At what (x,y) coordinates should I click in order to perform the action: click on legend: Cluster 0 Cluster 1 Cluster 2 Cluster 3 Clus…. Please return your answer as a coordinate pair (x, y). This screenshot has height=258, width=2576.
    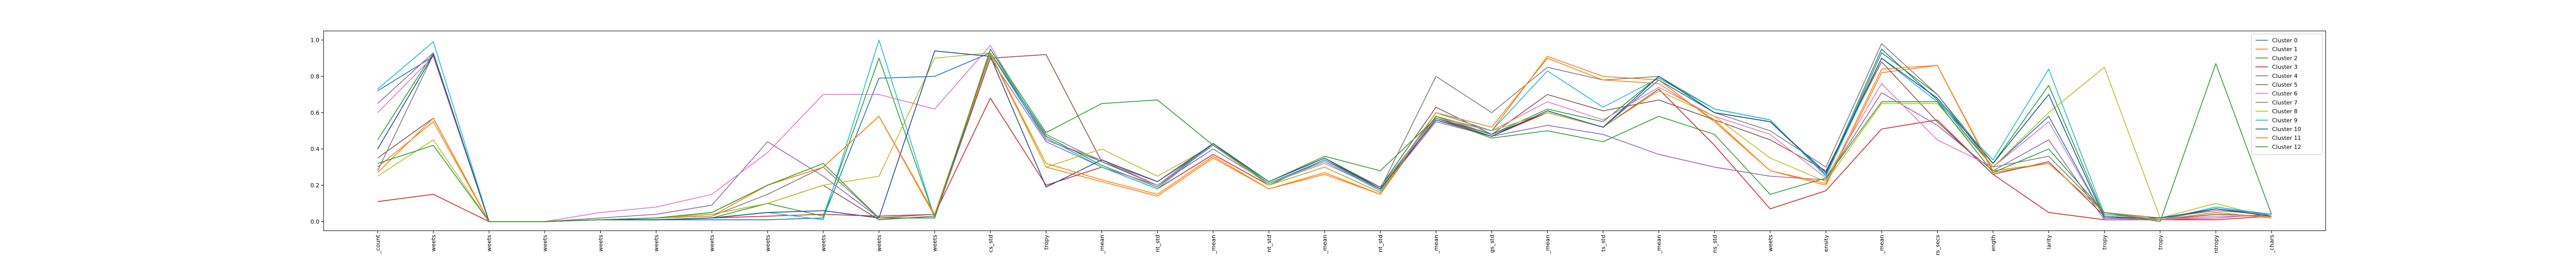
    Looking at the image, I should click on (2287, 94).